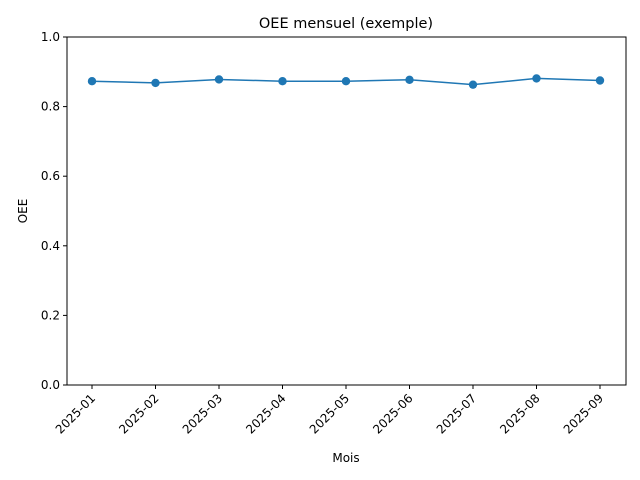 The image size is (640, 480). I want to click on x-axis-label: Mois, so click(345, 458).